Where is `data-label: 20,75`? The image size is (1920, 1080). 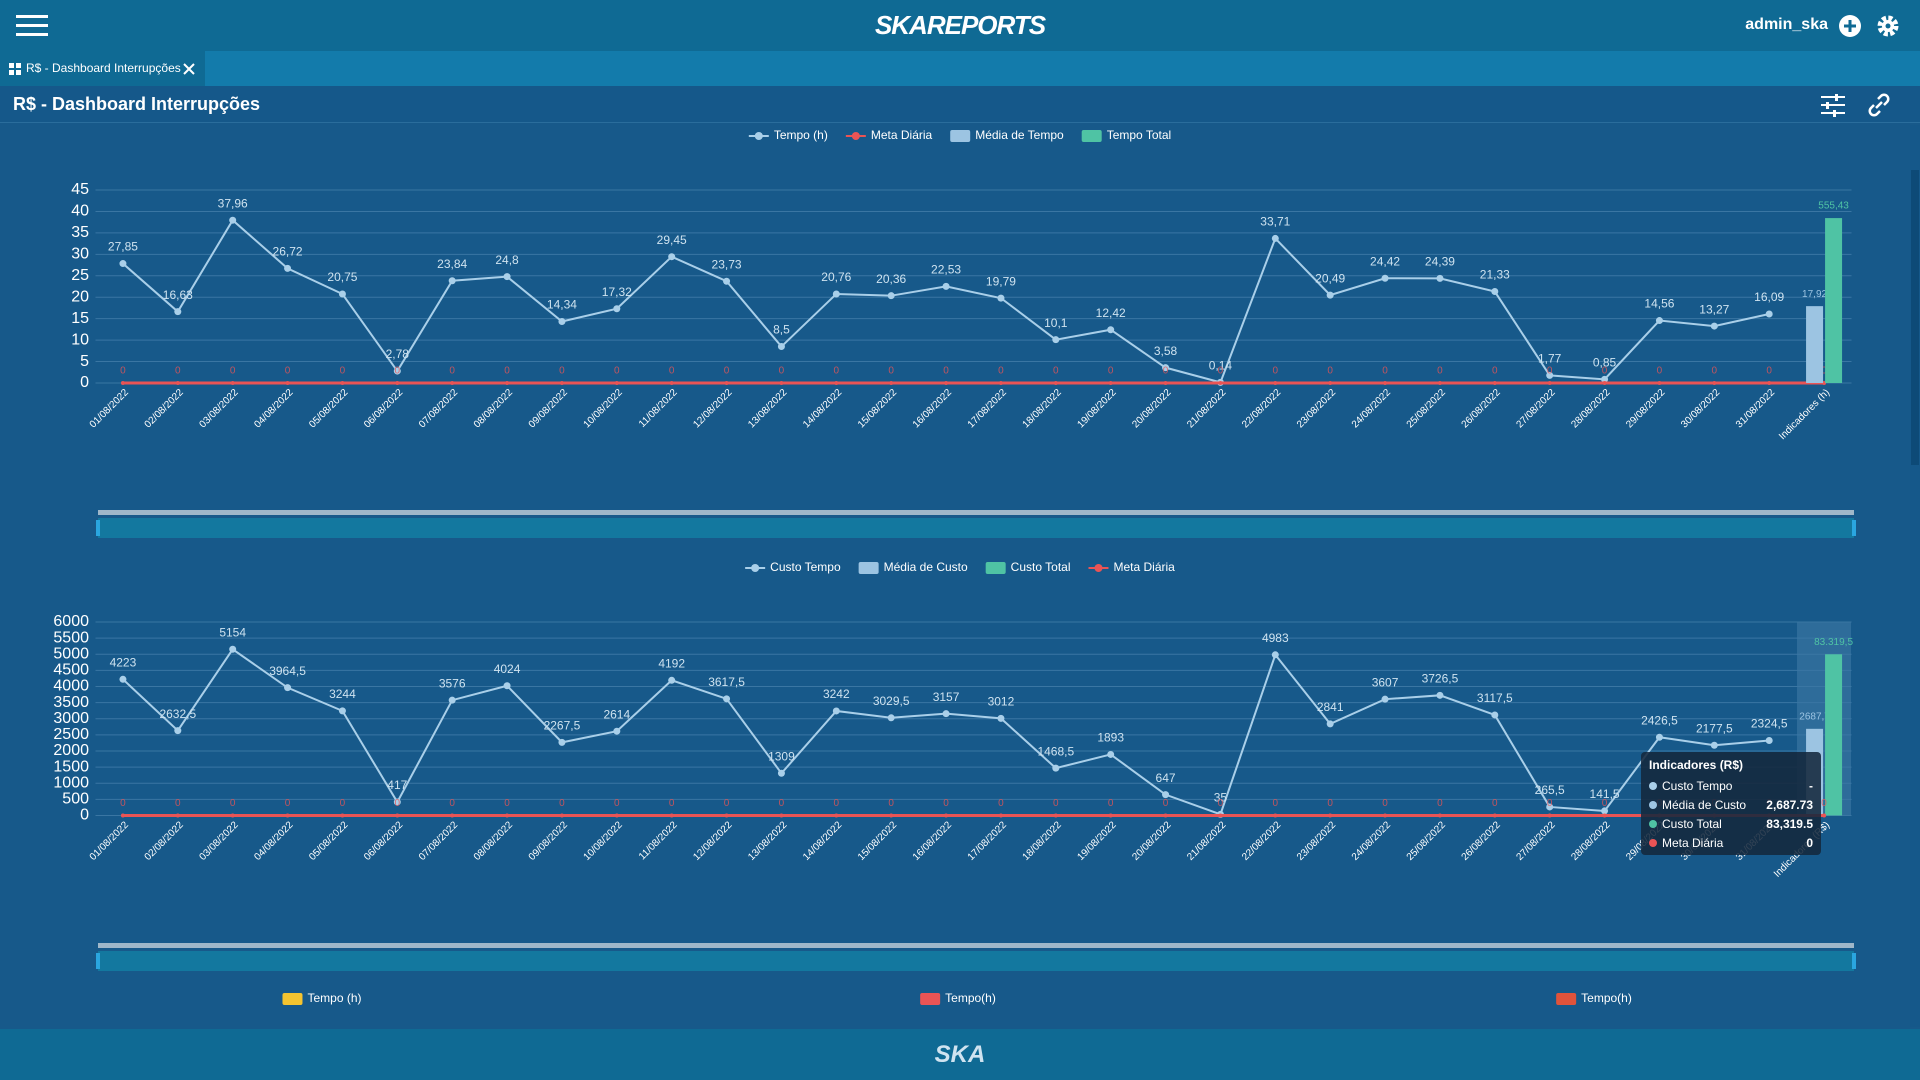 data-label: 20,75 is located at coordinates (342, 277).